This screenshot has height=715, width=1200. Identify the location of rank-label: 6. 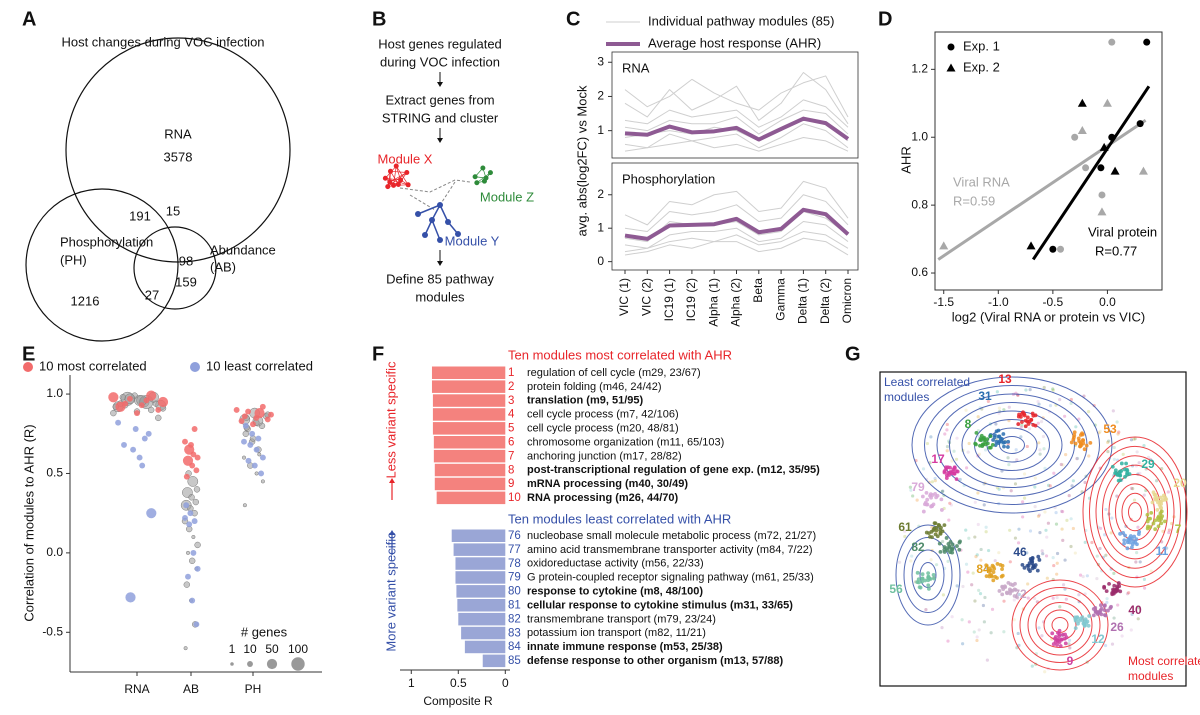
(511, 443).